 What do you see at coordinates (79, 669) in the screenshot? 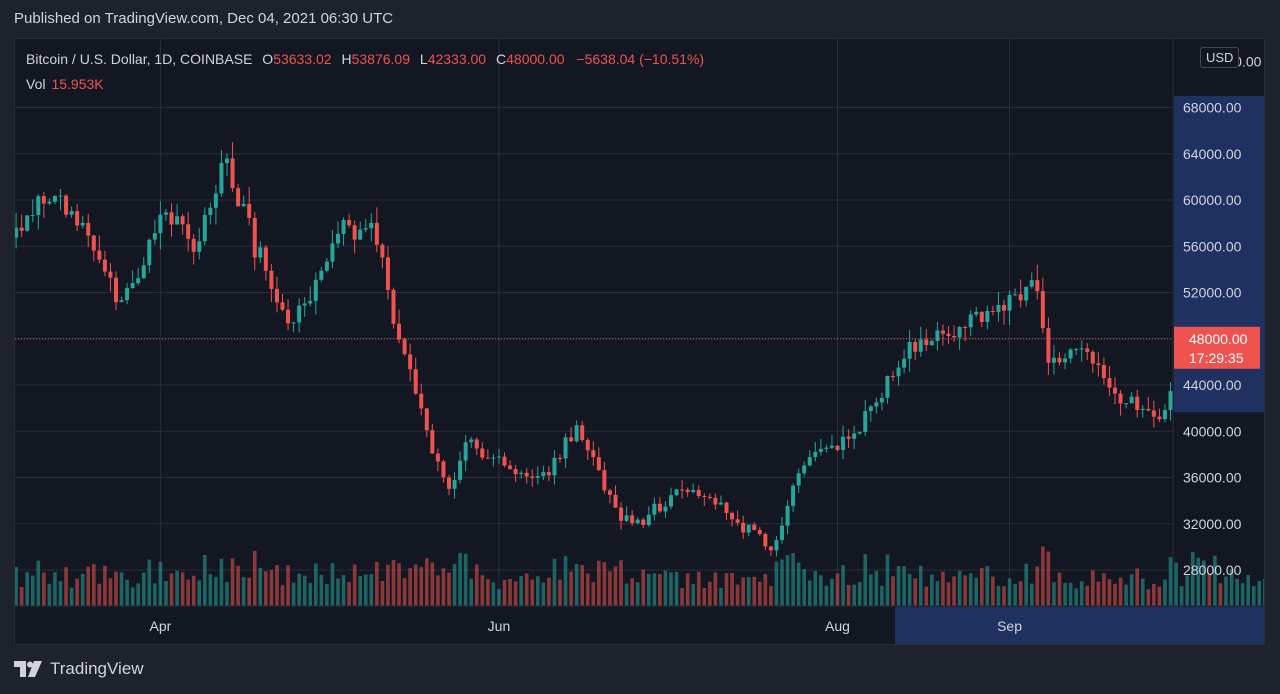
I see `tradingview-logo: TradingView` at bounding box center [79, 669].